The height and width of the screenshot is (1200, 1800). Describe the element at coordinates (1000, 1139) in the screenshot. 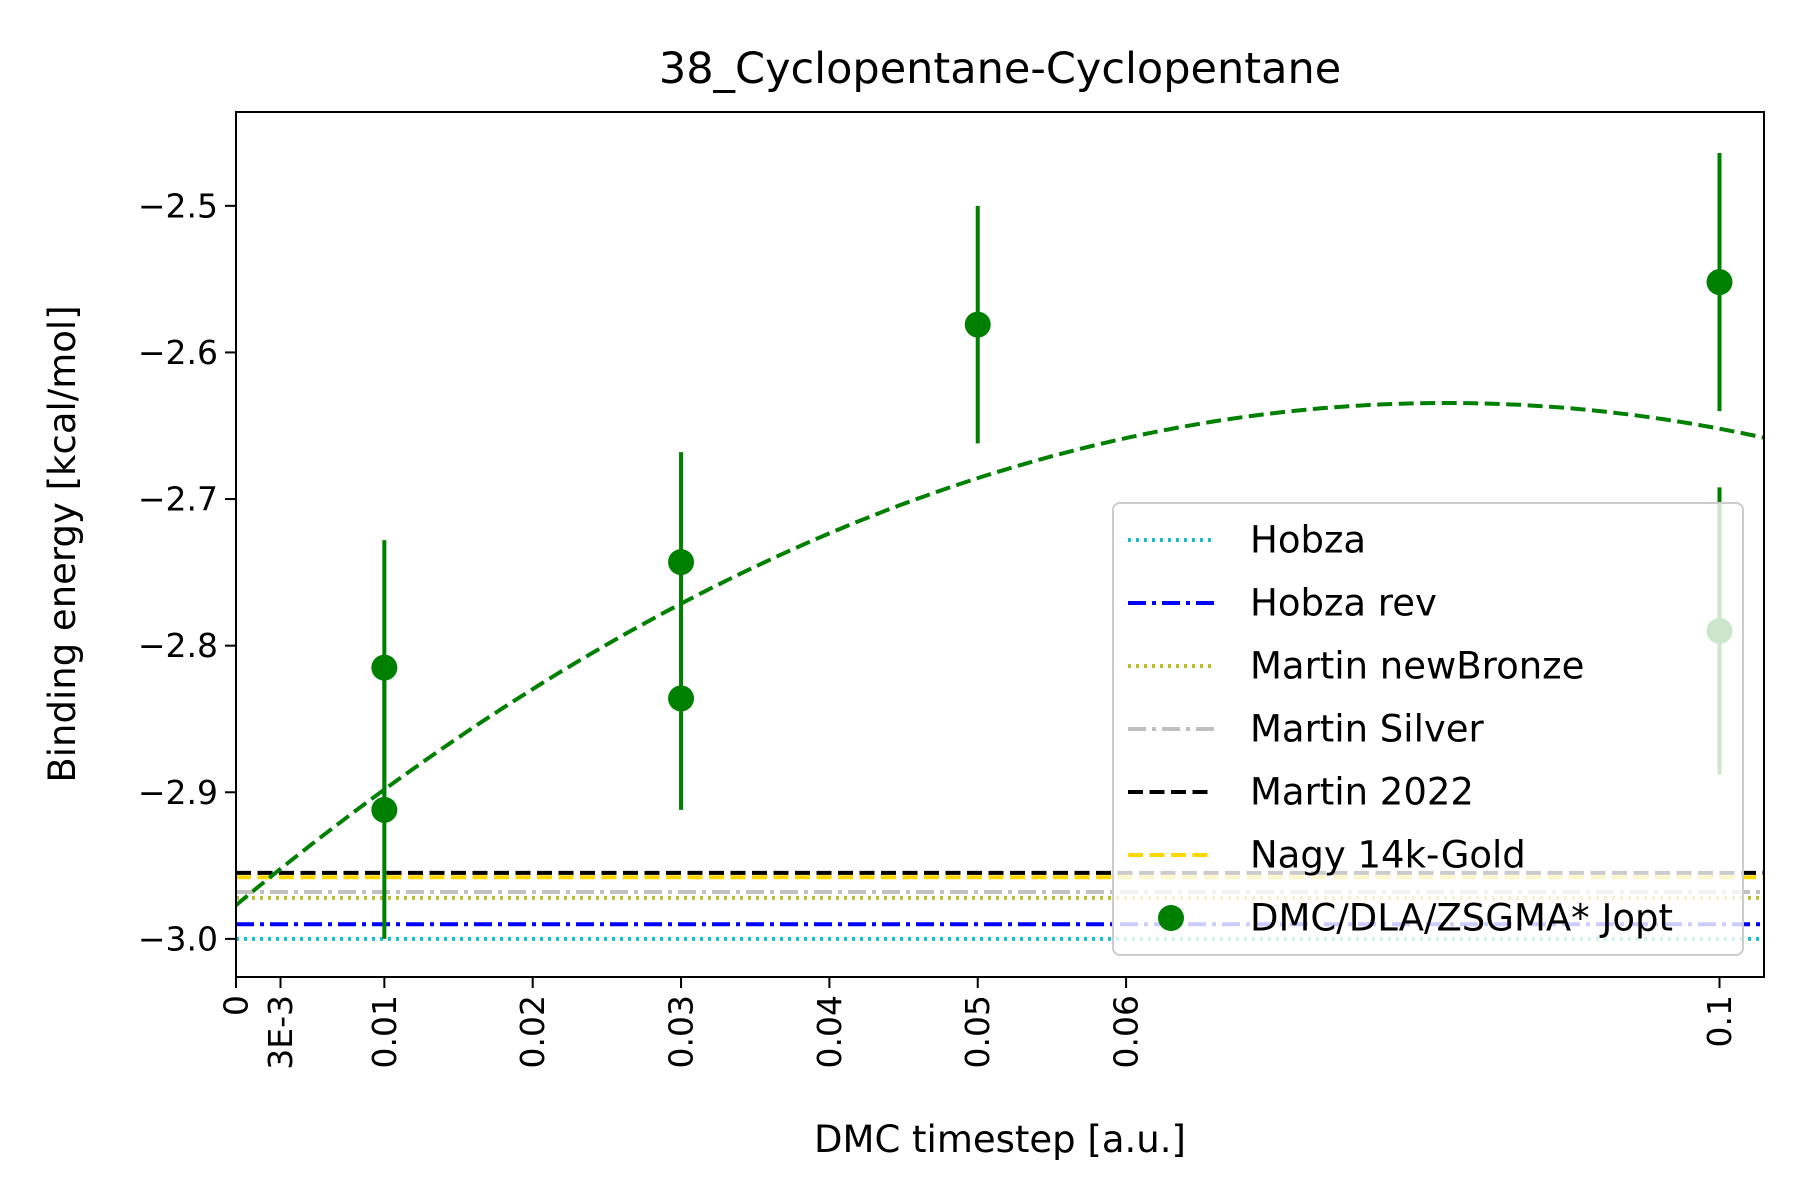

I see `x-axis-label: DMC timestep [a.u.]` at that location.